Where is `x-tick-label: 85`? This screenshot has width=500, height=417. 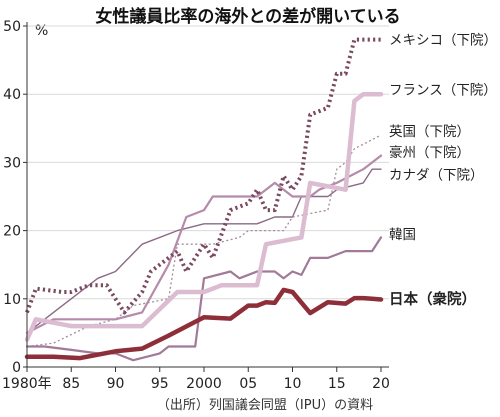
x-tick-label: 85 is located at coordinates (71, 384).